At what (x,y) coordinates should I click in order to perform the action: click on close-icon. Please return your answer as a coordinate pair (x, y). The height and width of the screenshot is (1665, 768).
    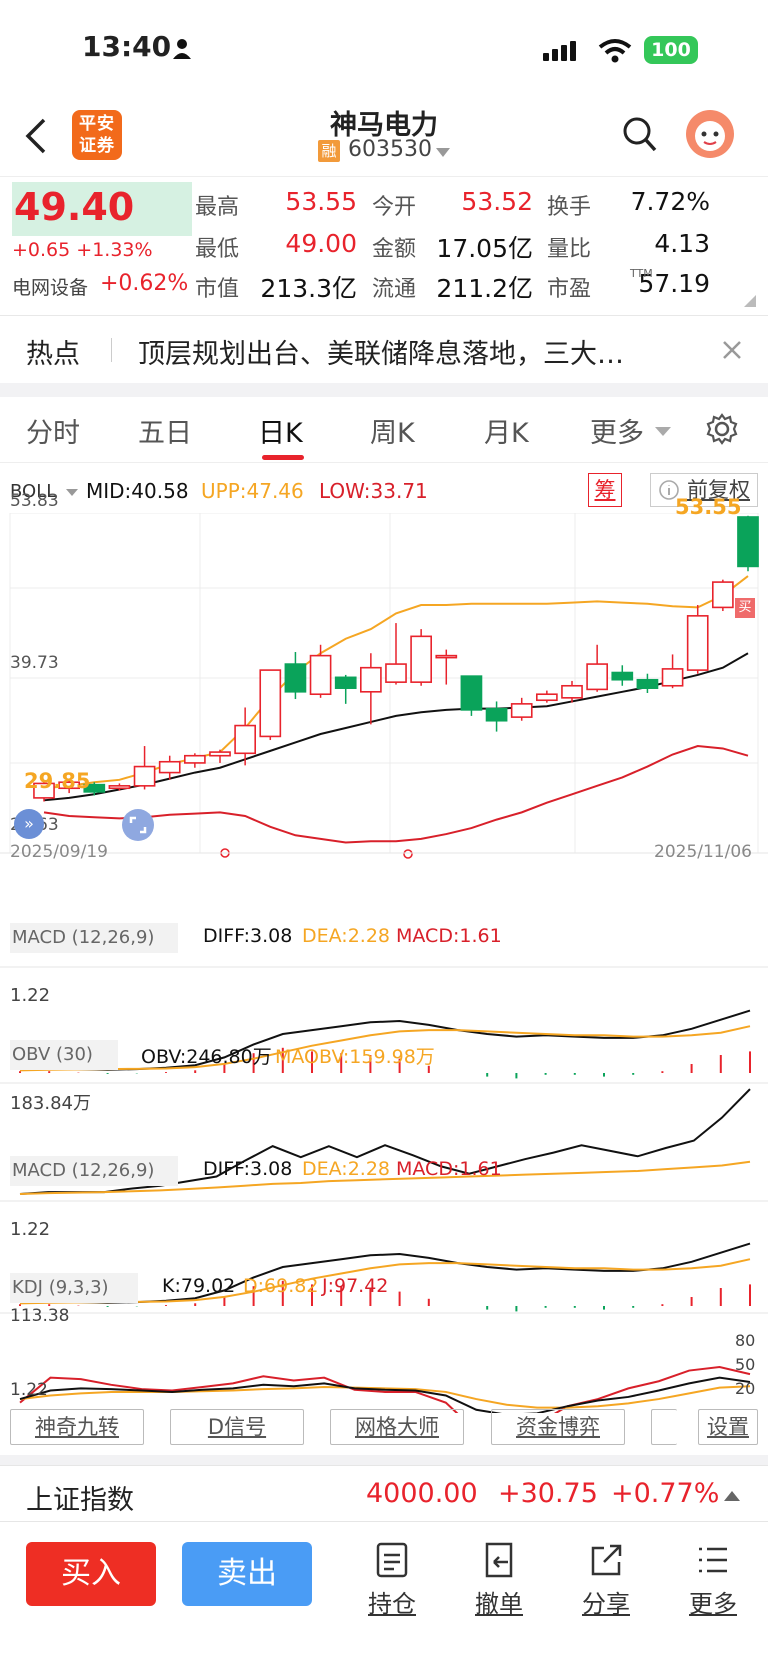
    Looking at the image, I should click on (732, 350).